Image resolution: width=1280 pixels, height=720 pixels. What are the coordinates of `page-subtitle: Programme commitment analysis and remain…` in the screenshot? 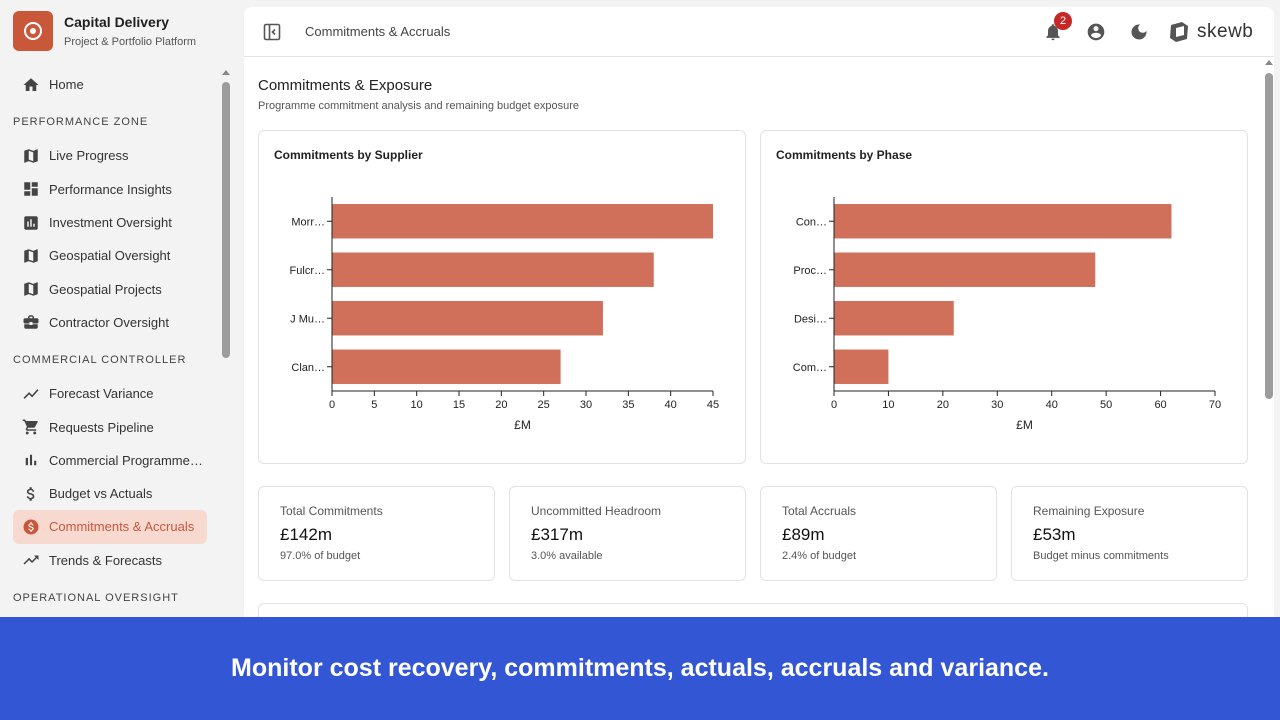 It's located at (418, 106).